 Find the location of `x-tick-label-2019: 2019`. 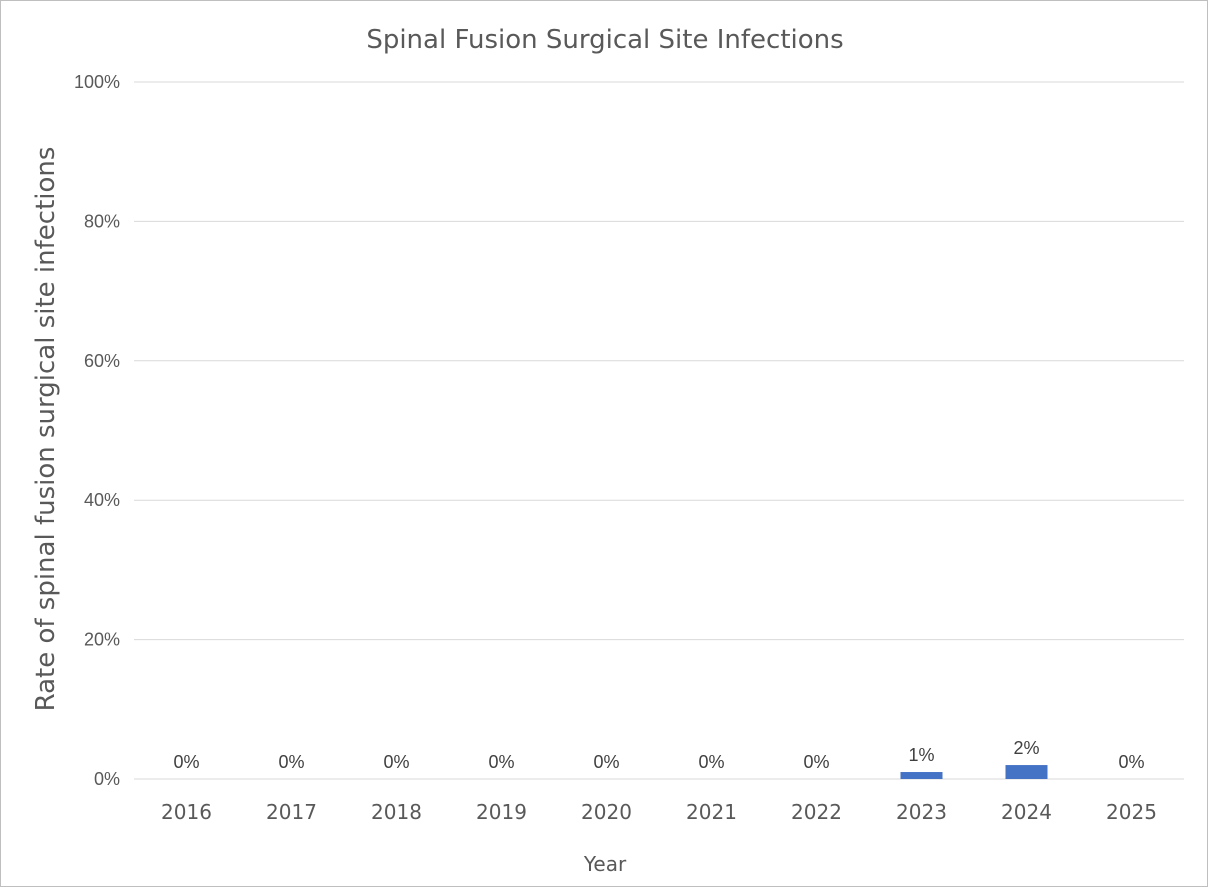

x-tick-label-2019: 2019 is located at coordinates (501, 812).